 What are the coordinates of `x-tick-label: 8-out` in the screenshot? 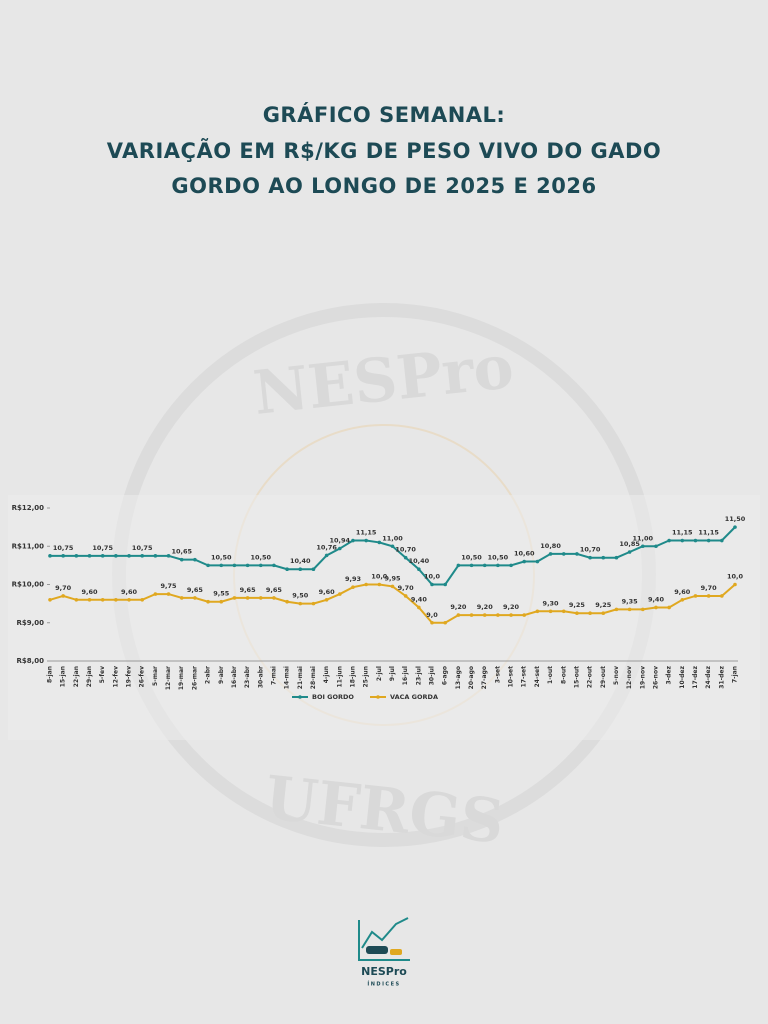 It's located at (563, 675).